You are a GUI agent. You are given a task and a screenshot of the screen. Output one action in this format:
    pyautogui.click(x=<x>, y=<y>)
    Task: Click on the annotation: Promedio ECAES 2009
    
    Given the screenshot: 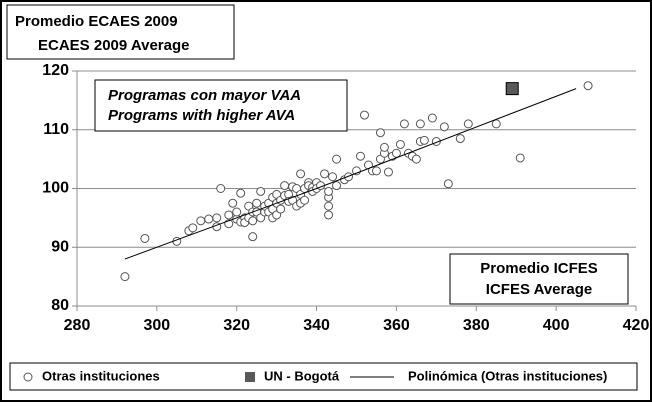 What is the action you would take?
    pyautogui.click(x=96, y=21)
    